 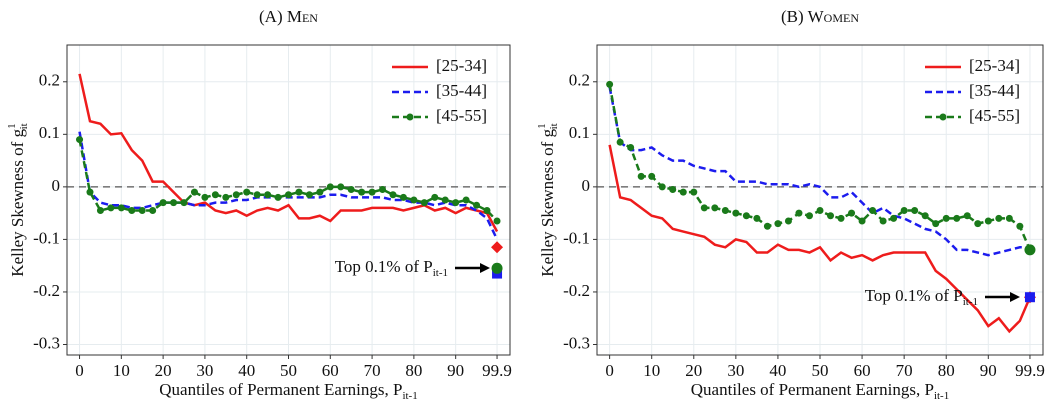 What do you see at coordinates (485, 268) in the screenshot?
I see `annotation-arrowhead` at bounding box center [485, 268].